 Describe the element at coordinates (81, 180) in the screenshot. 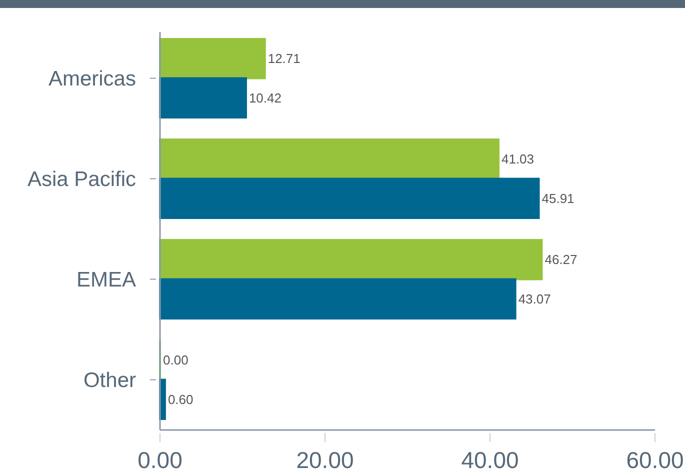

I see `y-tick-label: Asia Pacific` at that location.